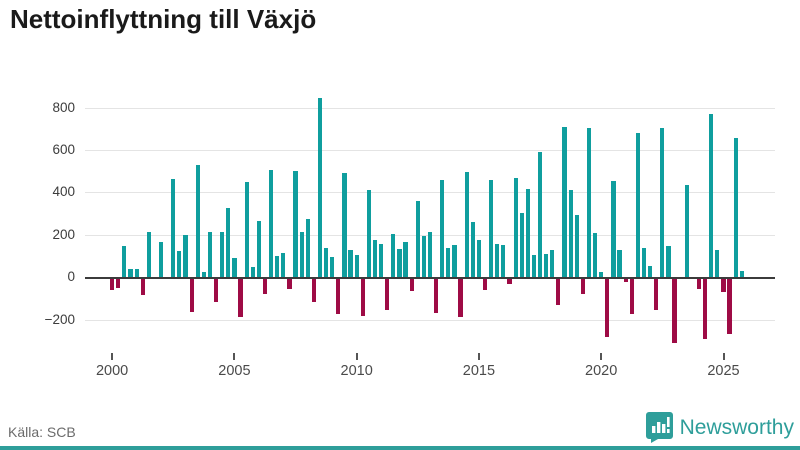 The height and width of the screenshot is (450, 800). What do you see at coordinates (558, 291) in the screenshot?
I see `bar-2018-q2` at bounding box center [558, 291].